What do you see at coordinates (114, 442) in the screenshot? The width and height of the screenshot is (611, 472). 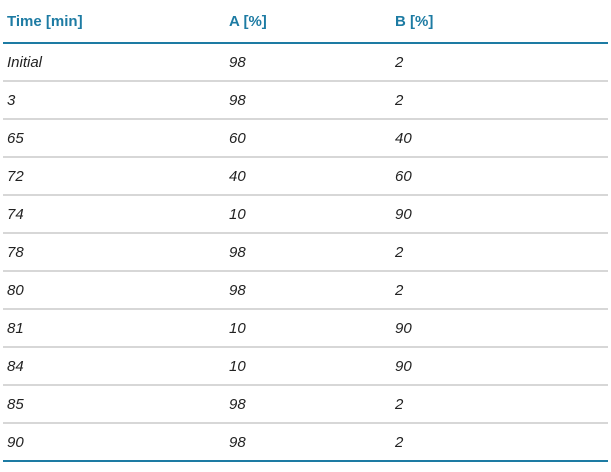 I see `cell-time: 90` at bounding box center [114, 442].